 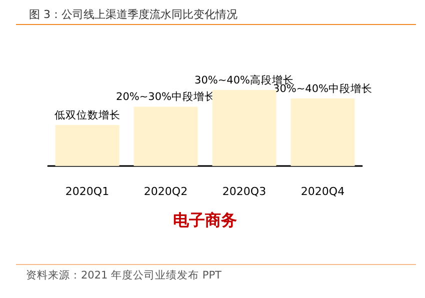 I want to click on chart-title: 图 3：公司线上渠道季度流水同比变化情况, so click(x=133, y=14).